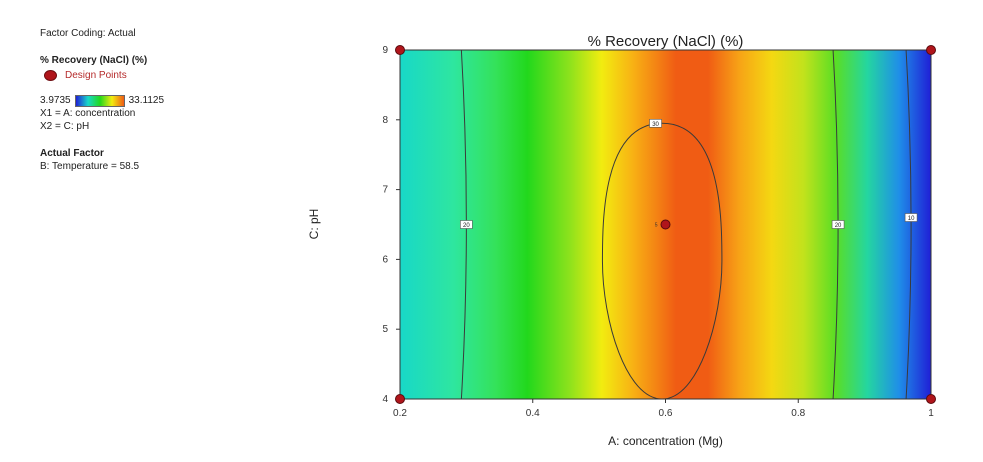 The height and width of the screenshot is (462, 983). I want to click on factor-coding-label: Factor Coding: Actual, so click(88, 33).